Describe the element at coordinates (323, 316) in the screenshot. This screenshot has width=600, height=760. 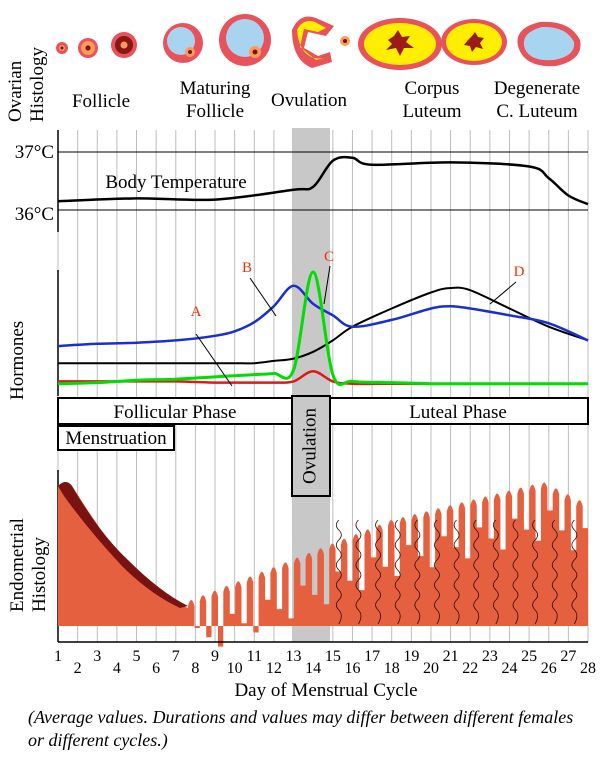
I see `hormone-curve-b` at that location.